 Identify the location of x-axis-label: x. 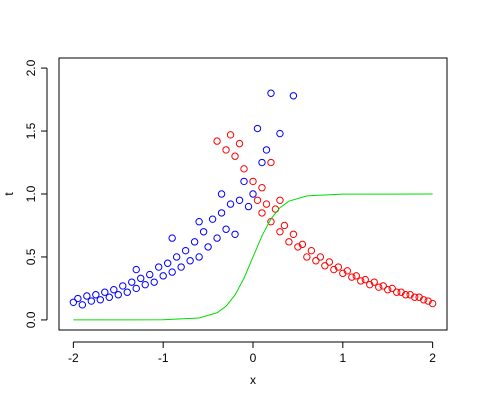
(253, 380).